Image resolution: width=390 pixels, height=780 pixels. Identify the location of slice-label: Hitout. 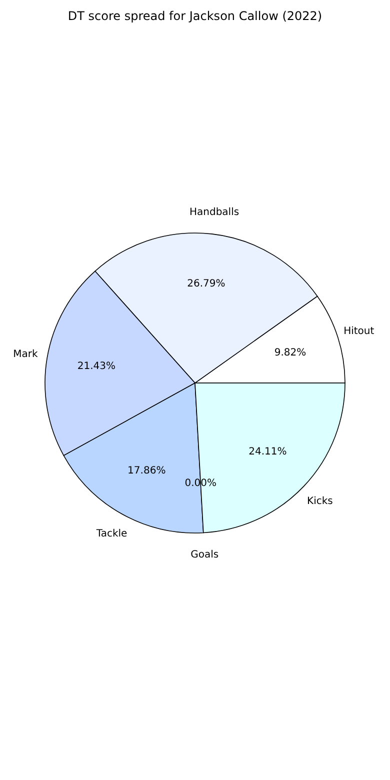
(359, 331).